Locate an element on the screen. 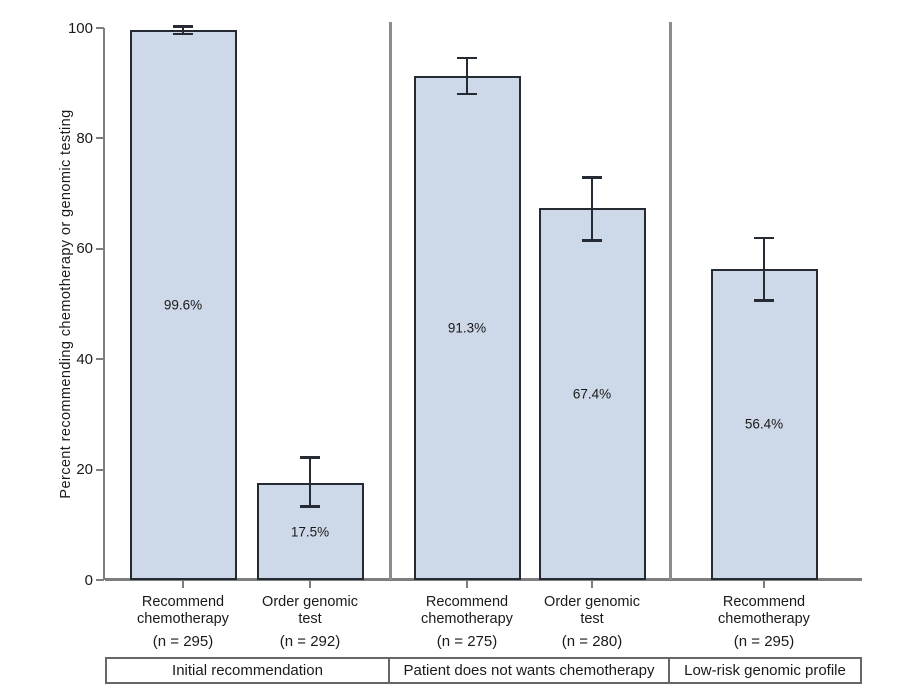 Image resolution: width=915 pixels, height=695 pixels. bar-value-label: 56.4% is located at coordinates (764, 424).